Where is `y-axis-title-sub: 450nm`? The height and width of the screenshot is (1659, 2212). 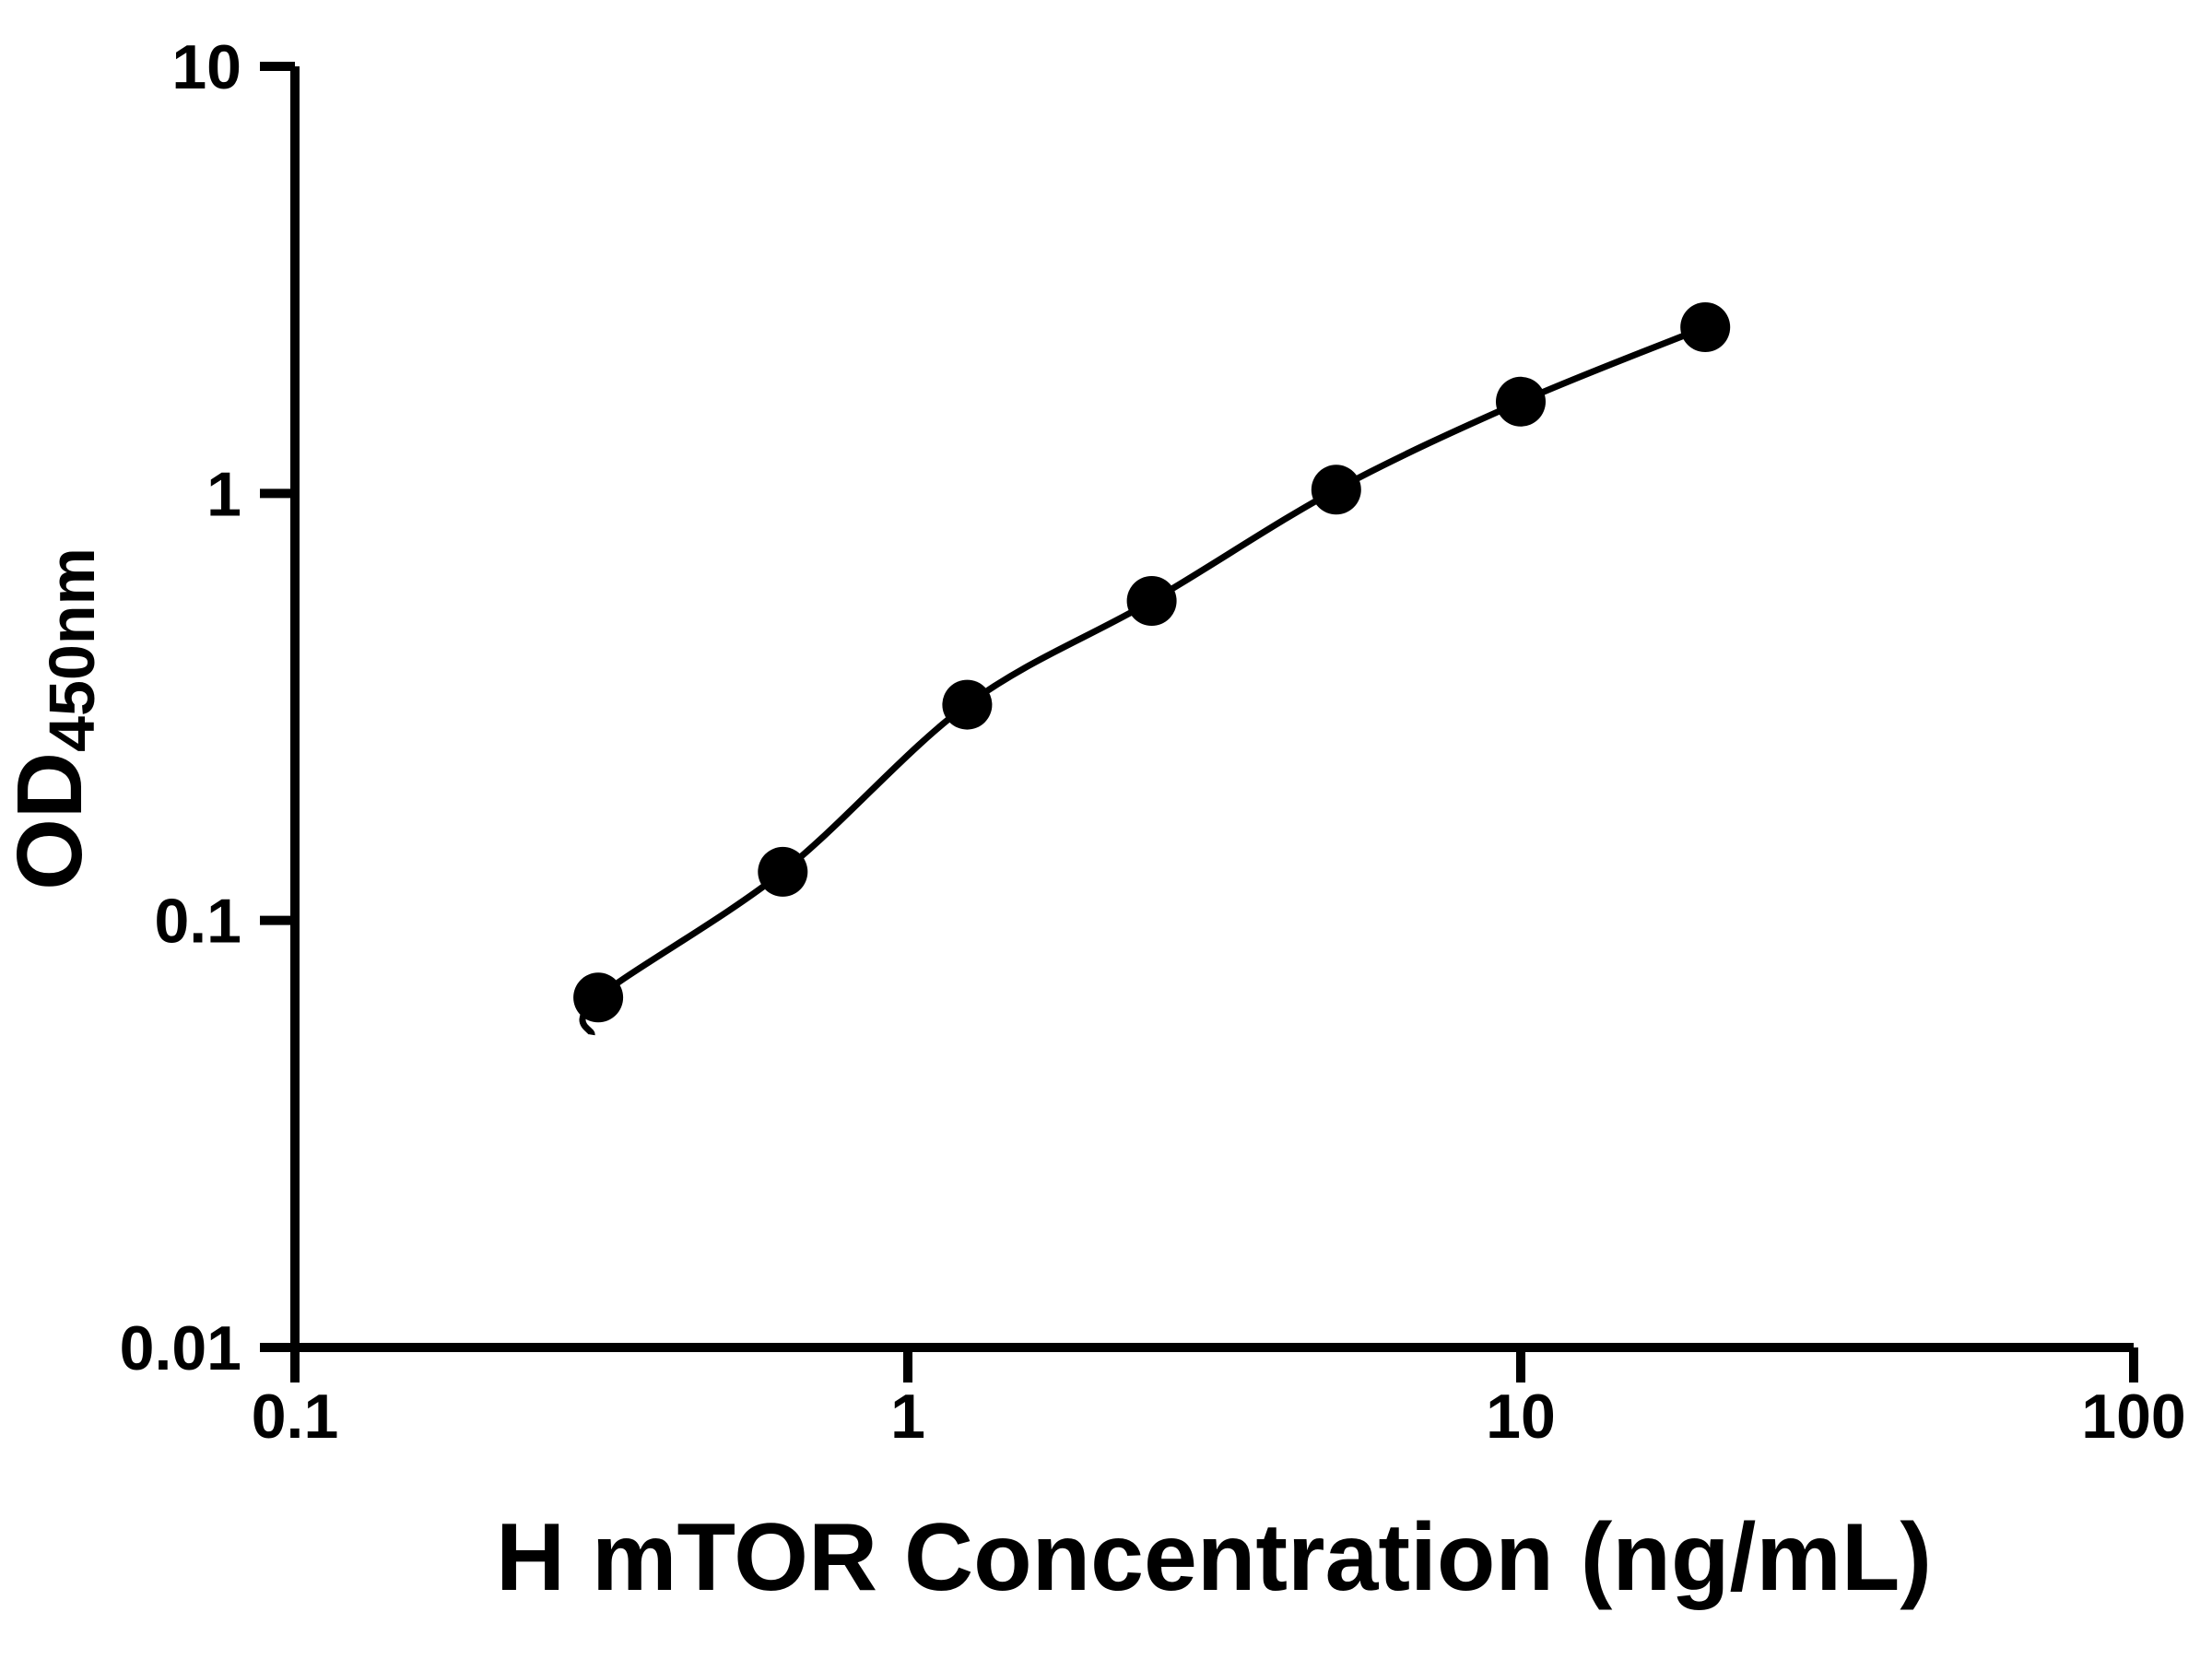
y-axis-title-sub: 450nm is located at coordinates (72, 649).